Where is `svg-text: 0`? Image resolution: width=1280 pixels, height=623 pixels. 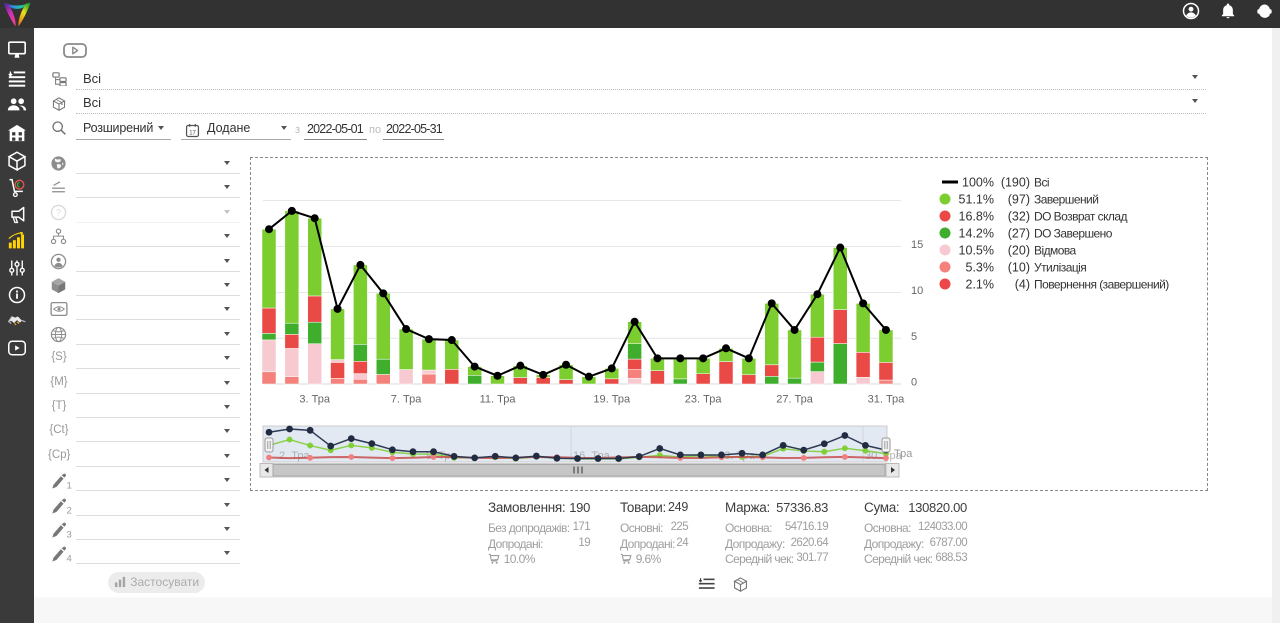
svg-text: 0 is located at coordinates (914, 383).